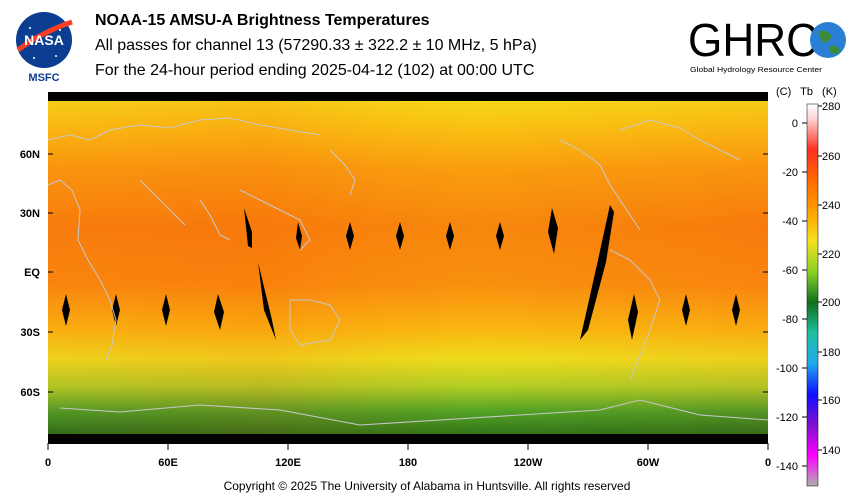 The width and height of the screenshot is (854, 502). What do you see at coordinates (44, 40) in the screenshot?
I see `nasa-logo-text: NASA` at bounding box center [44, 40].